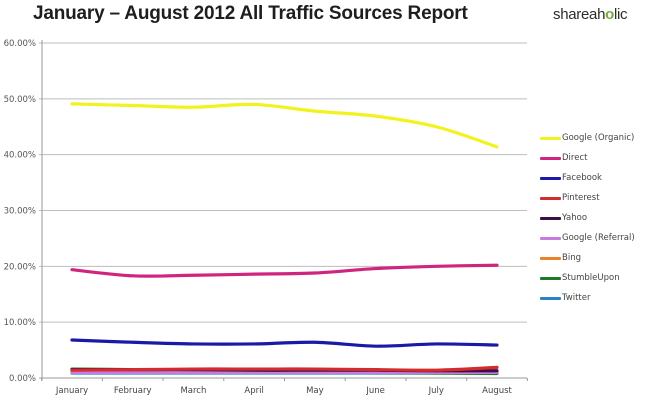  Describe the element at coordinates (71, 391) in the screenshot. I see `x-tick-label: January` at that location.